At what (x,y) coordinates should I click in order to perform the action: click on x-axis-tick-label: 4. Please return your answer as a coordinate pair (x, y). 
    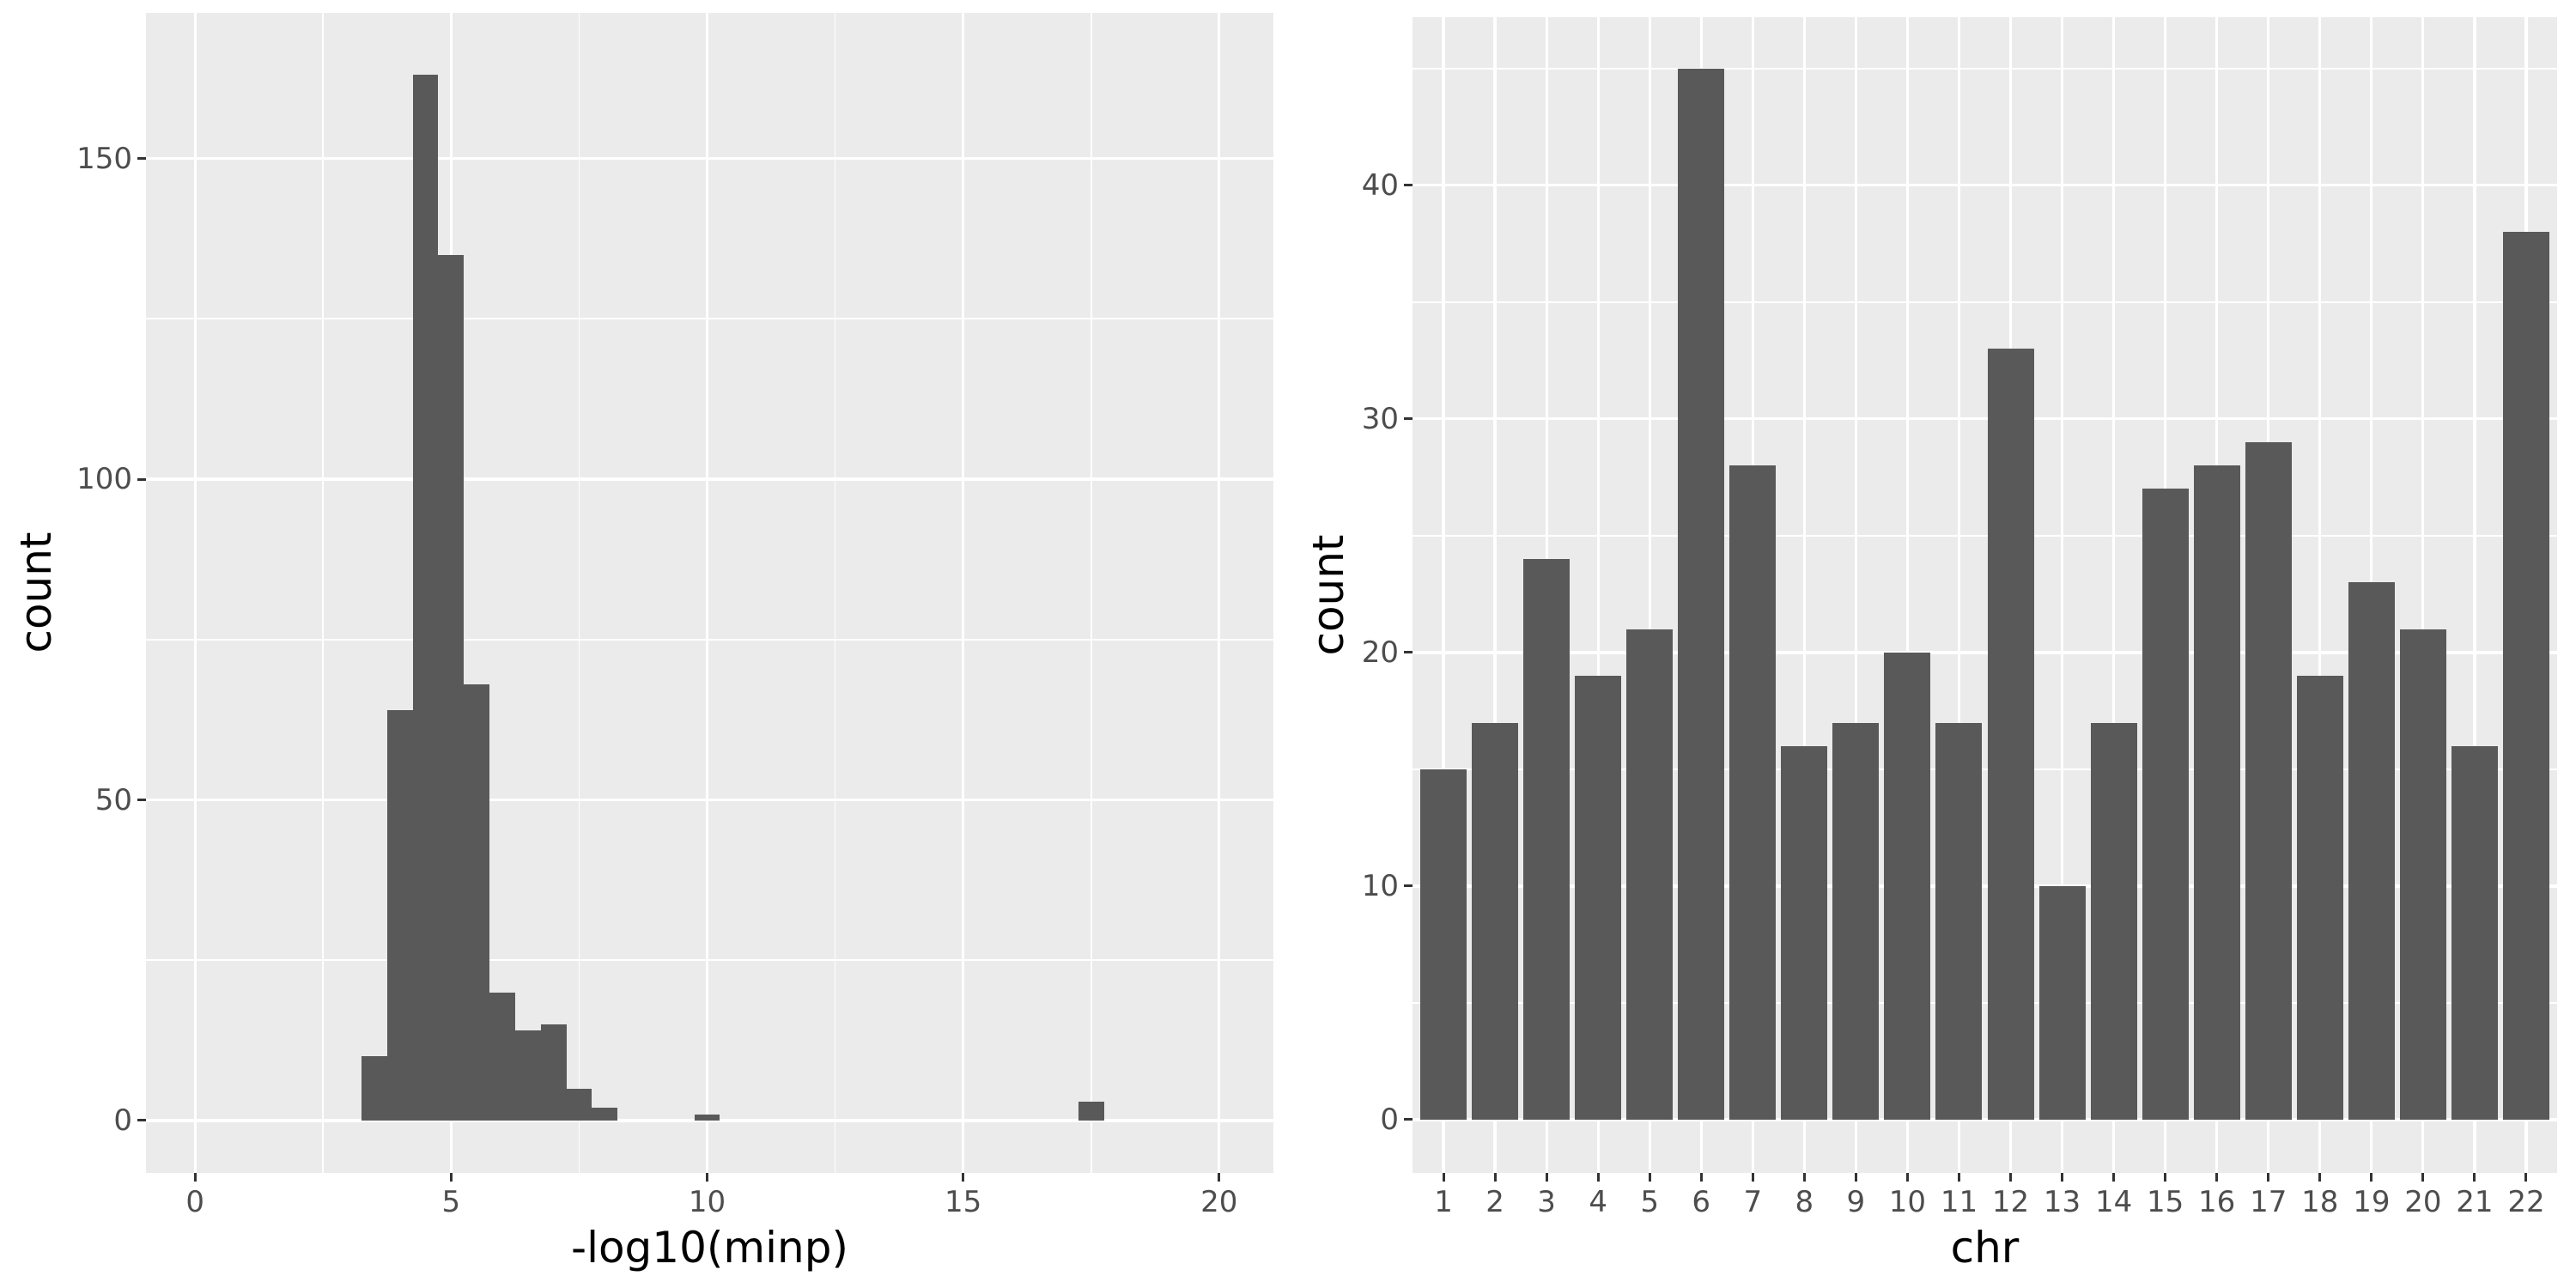
    Looking at the image, I should click on (1598, 1202).